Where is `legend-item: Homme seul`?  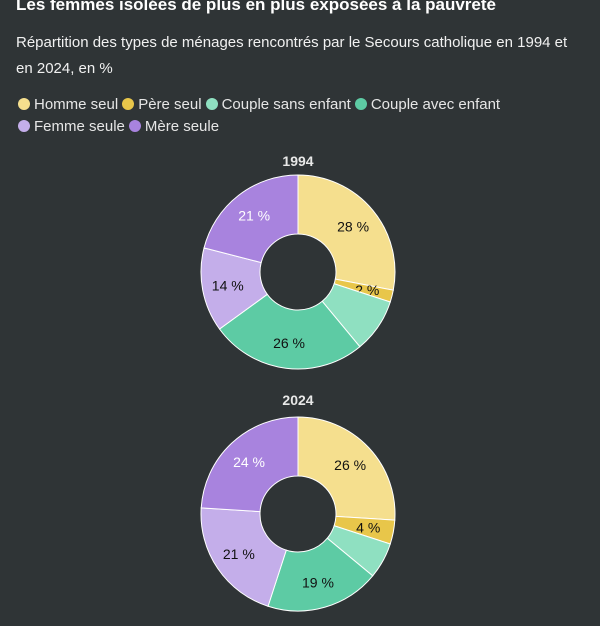
legend-item: Homme seul is located at coordinates (68, 105).